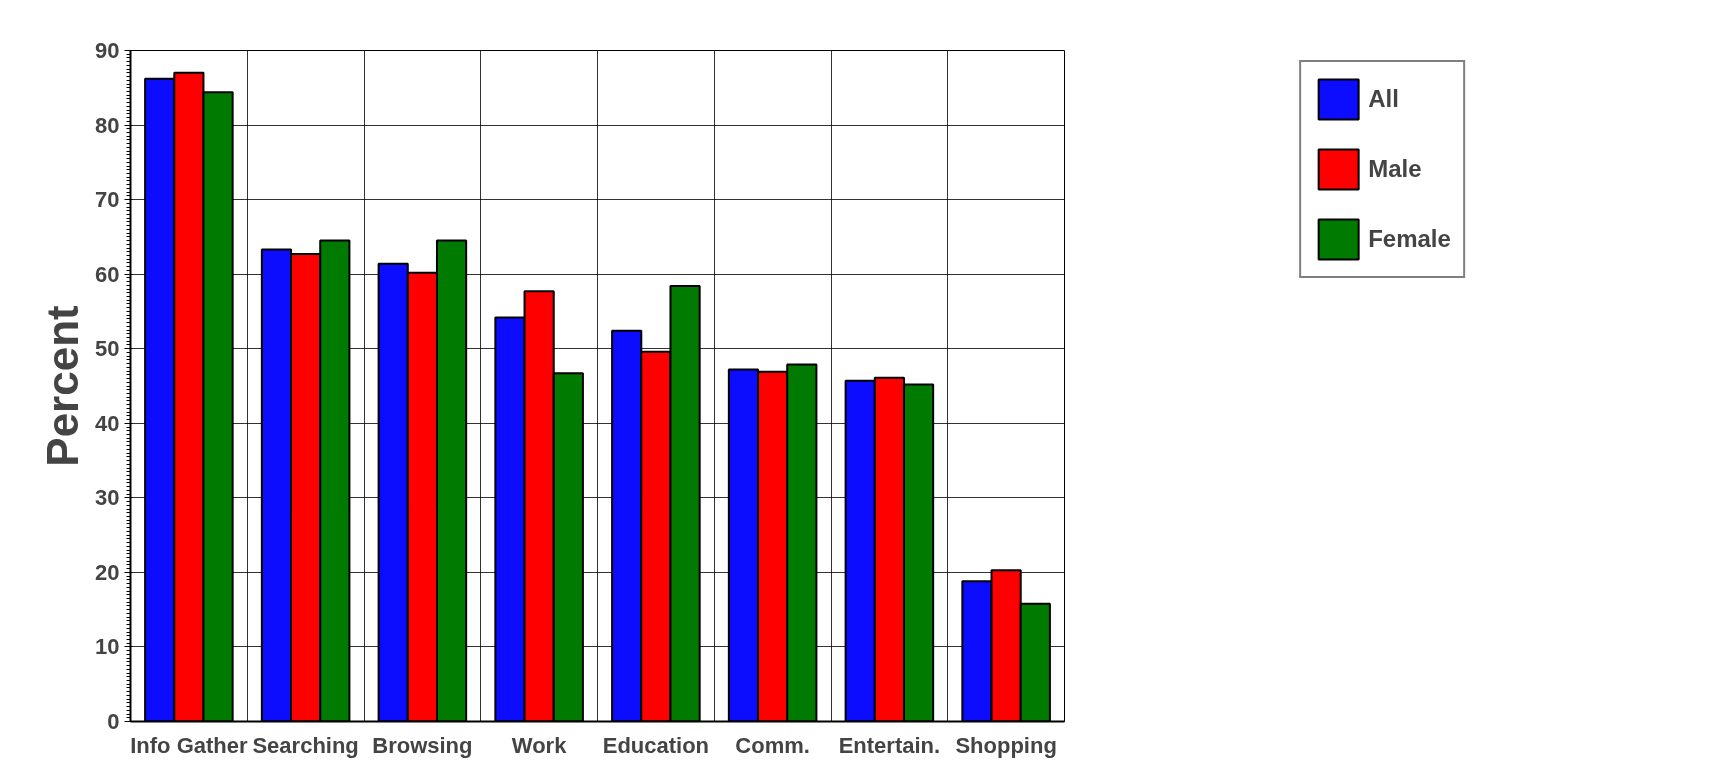  Describe the element at coordinates (63, 385) in the screenshot. I see `y-axis-title: Percent` at that location.